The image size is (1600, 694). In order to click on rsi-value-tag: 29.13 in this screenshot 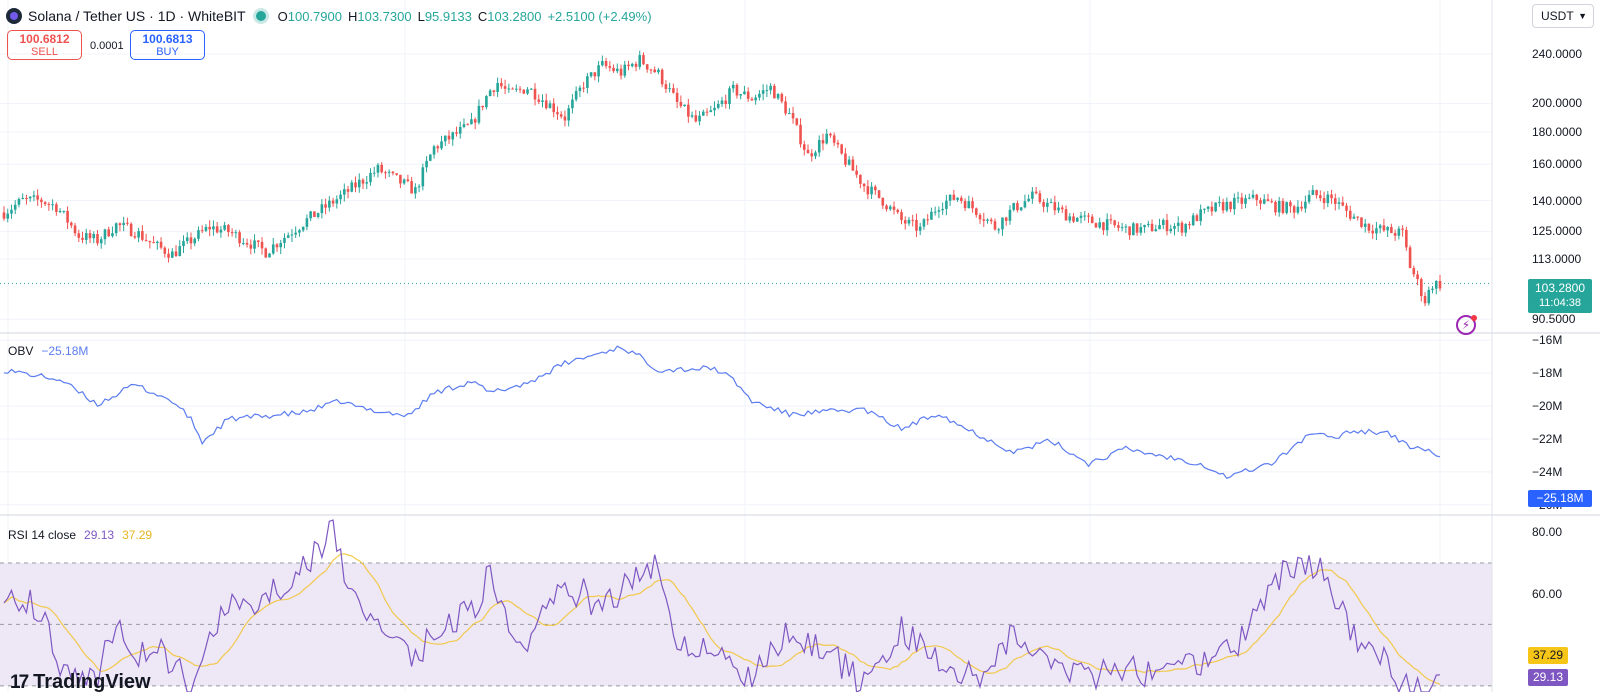, I will do `click(1548, 677)`.